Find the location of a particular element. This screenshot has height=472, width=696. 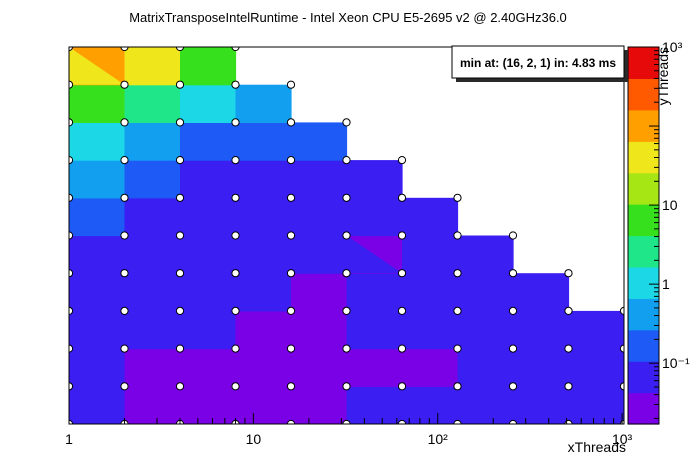

x-axis: 1 10 10² 10³ is located at coordinates (349, 430).